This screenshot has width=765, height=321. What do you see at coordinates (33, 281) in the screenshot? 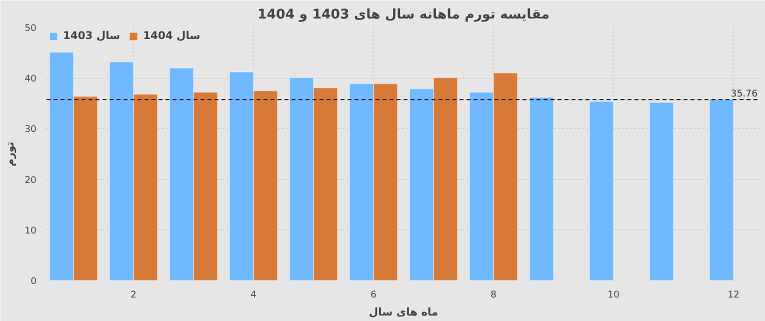
I see `y-tick-label: 0` at bounding box center [33, 281].